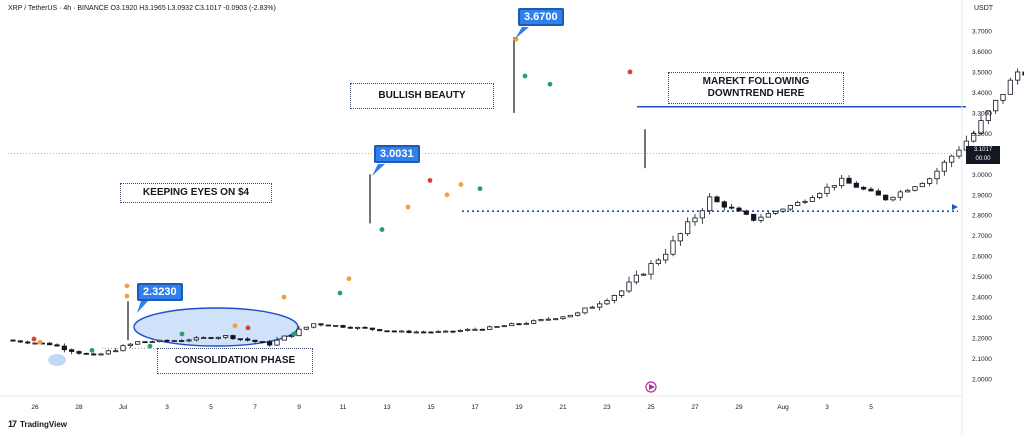 The height and width of the screenshot is (435, 1024). I want to click on callout-3-0031: 3.0031, so click(397, 154).